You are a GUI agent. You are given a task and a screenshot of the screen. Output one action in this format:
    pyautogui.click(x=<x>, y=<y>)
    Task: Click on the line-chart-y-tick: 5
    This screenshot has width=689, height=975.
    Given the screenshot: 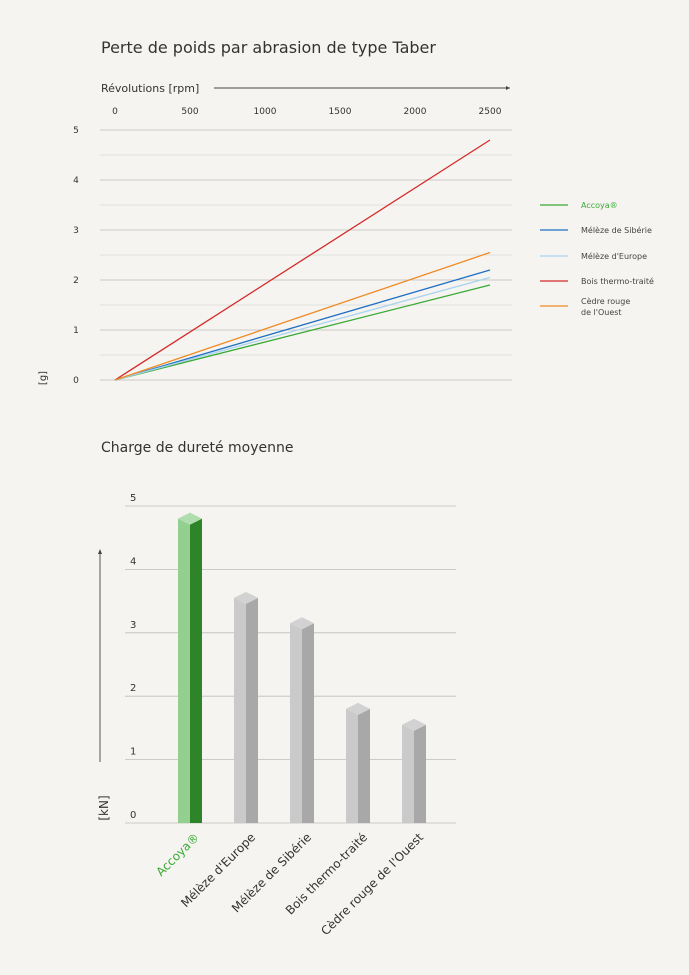 What is the action you would take?
    pyautogui.click(x=76, y=131)
    